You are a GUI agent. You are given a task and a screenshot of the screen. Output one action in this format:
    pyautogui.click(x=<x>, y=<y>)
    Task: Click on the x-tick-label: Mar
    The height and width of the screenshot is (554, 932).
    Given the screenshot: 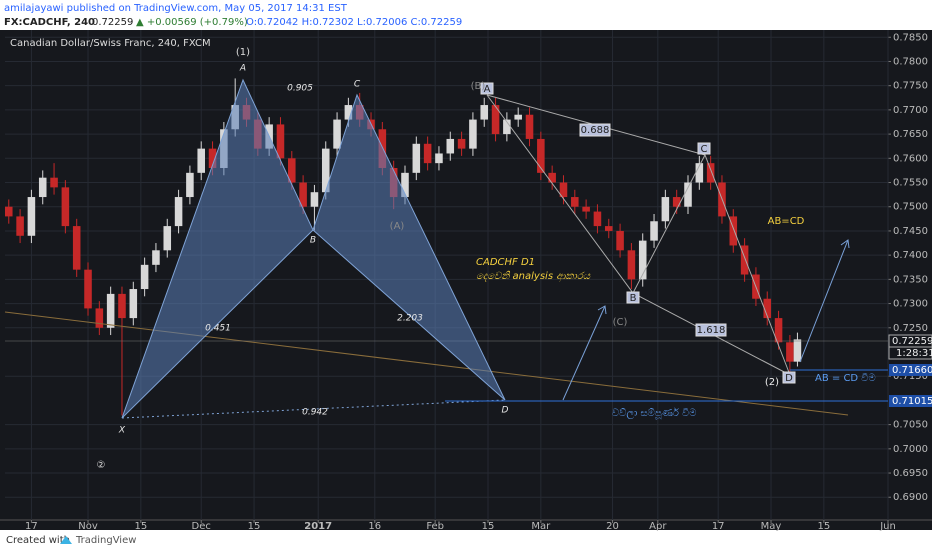 What is the action you would take?
    pyautogui.click(x=541, y=526)
    